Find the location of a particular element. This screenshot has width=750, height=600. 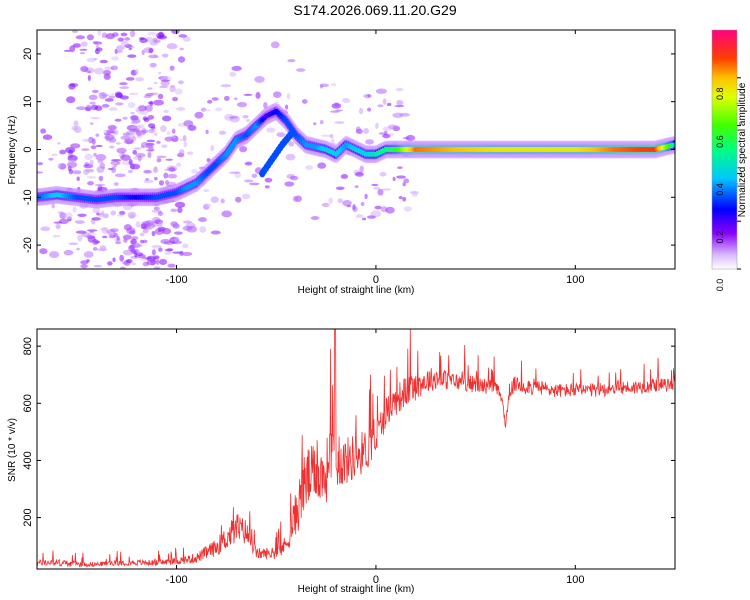

colorbar-ticks: 0.0 0.2 0.4 0.6 0.8 is located at coordinates (728, 184).